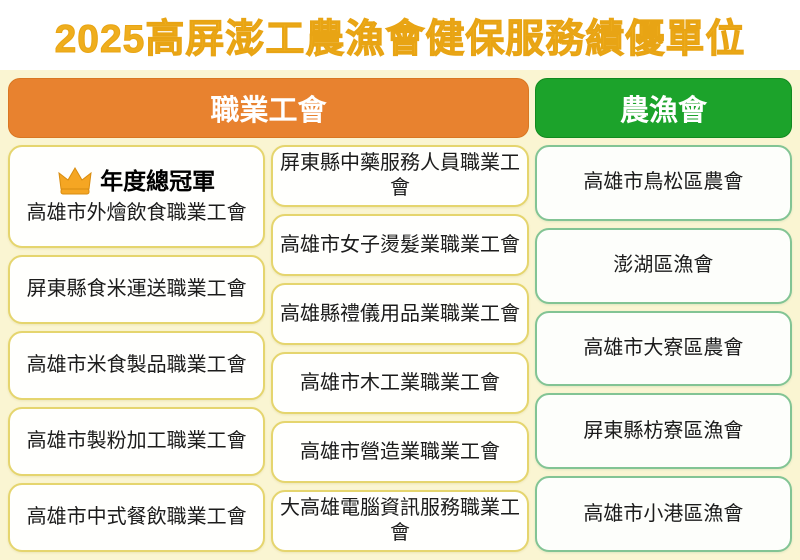  I want to click on union-card: 屏東縣中藥服務人員職業工會, so click(400, 176).